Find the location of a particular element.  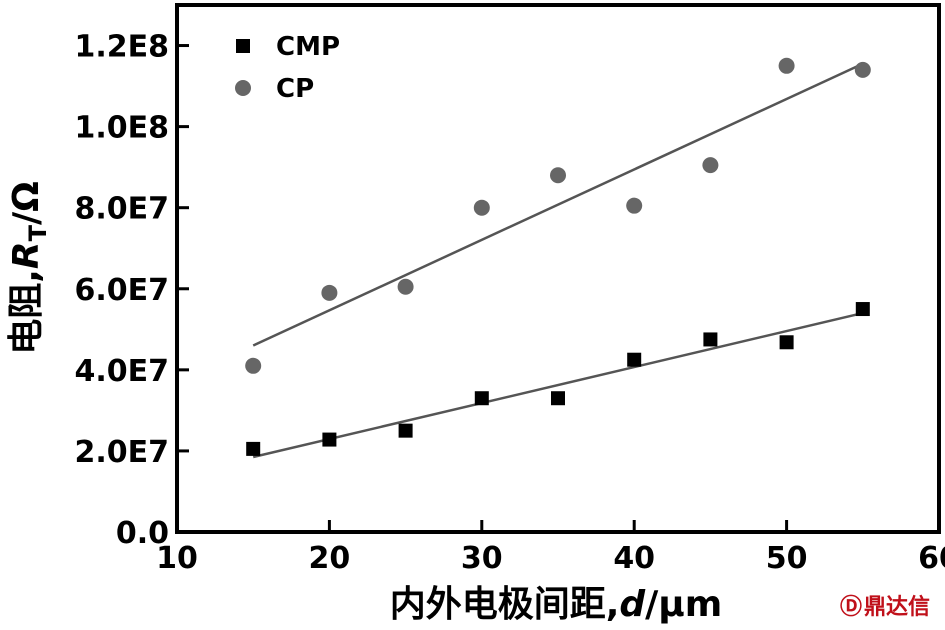

legend-label-cmp: CMP is located at coordinates (308, 47).